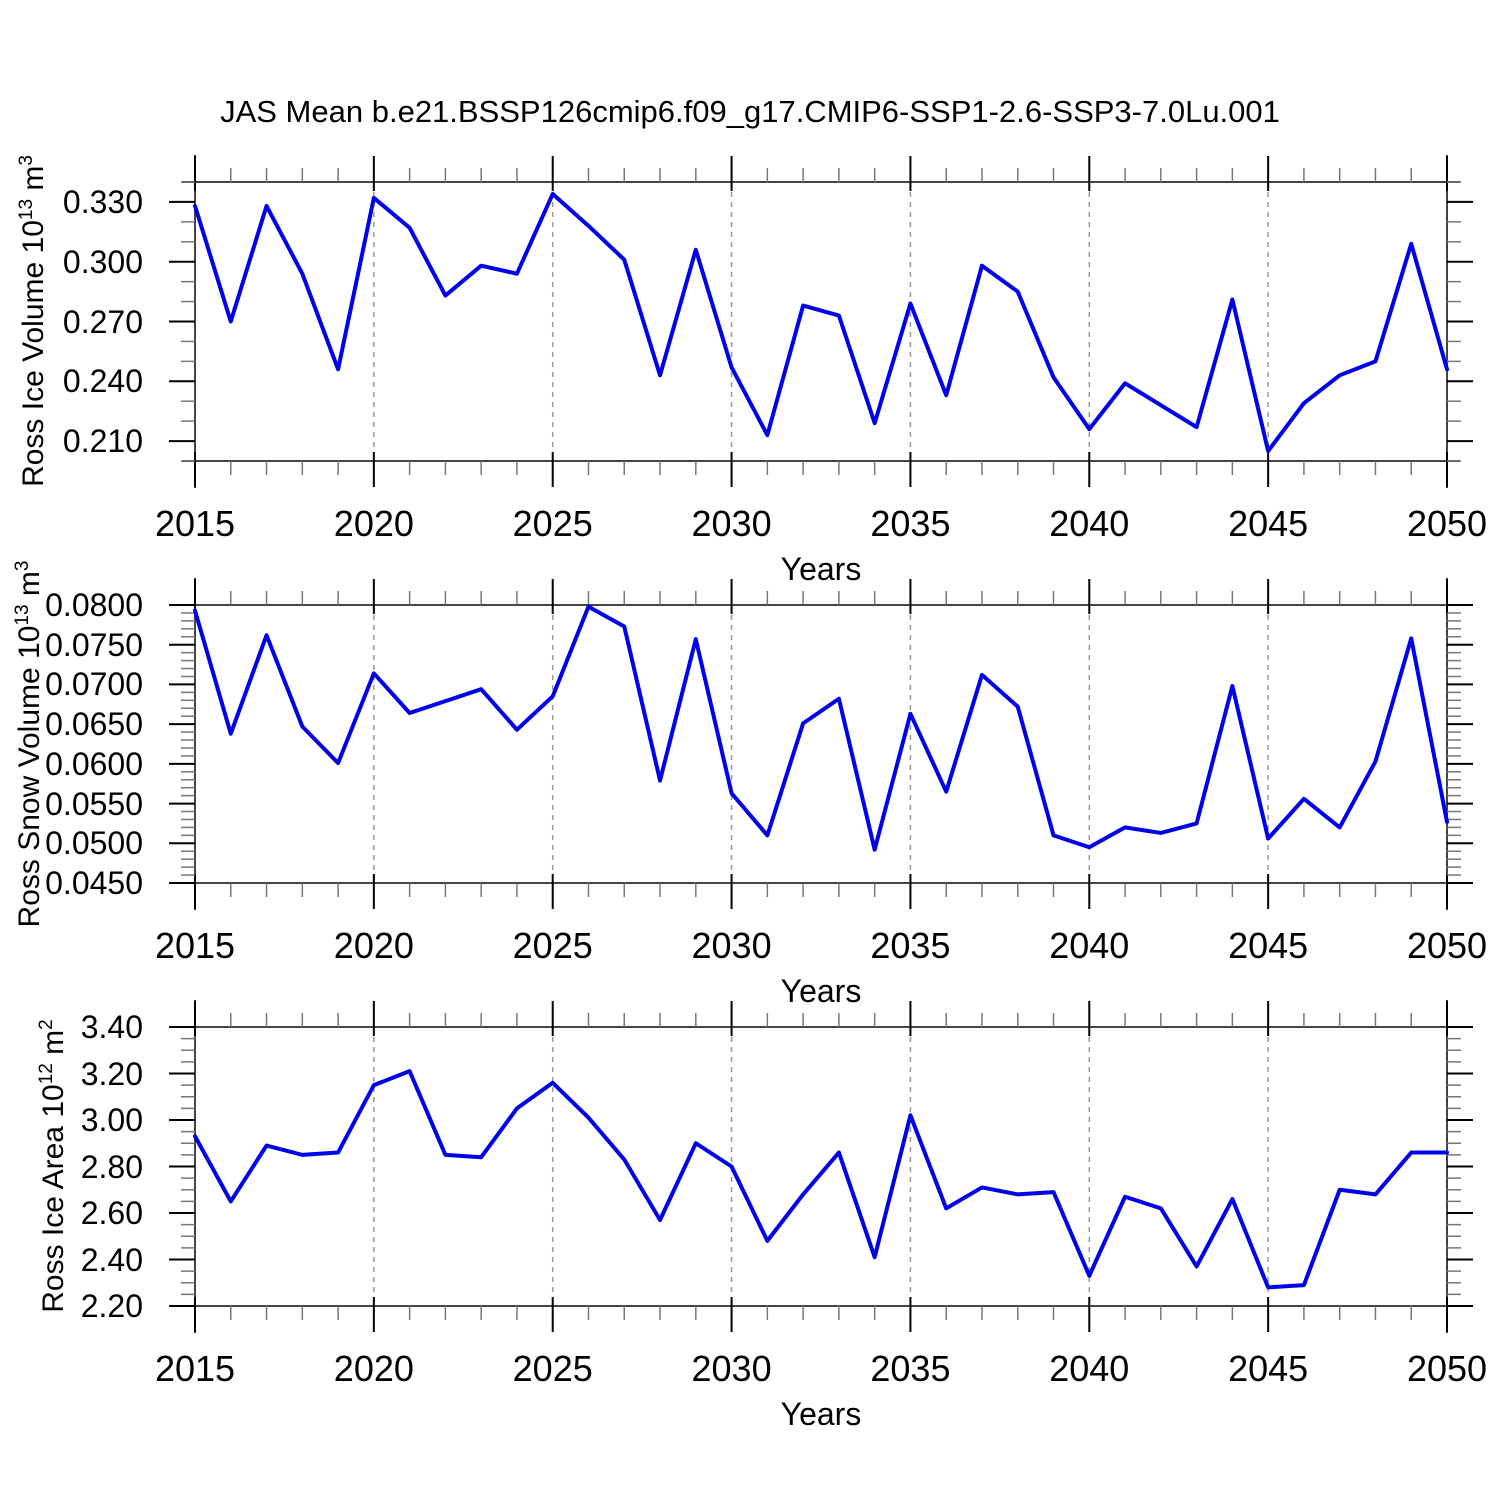 The height and width of the screenshot is (1500, 1500). Describe the element at coordinates (102, 201) in the screenshot. I see `y-tick-label: 0.330` at that location.